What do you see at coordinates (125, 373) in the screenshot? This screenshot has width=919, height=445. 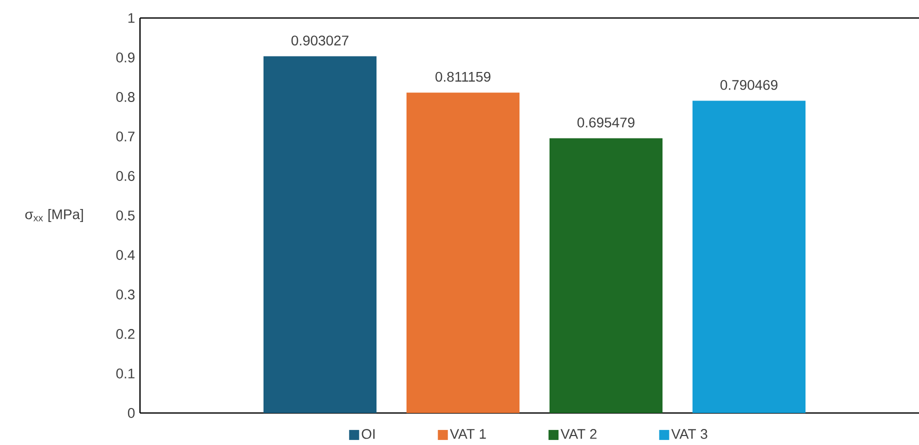 I see `y-tick-label: 0.1` at bounding box center [125, 373].